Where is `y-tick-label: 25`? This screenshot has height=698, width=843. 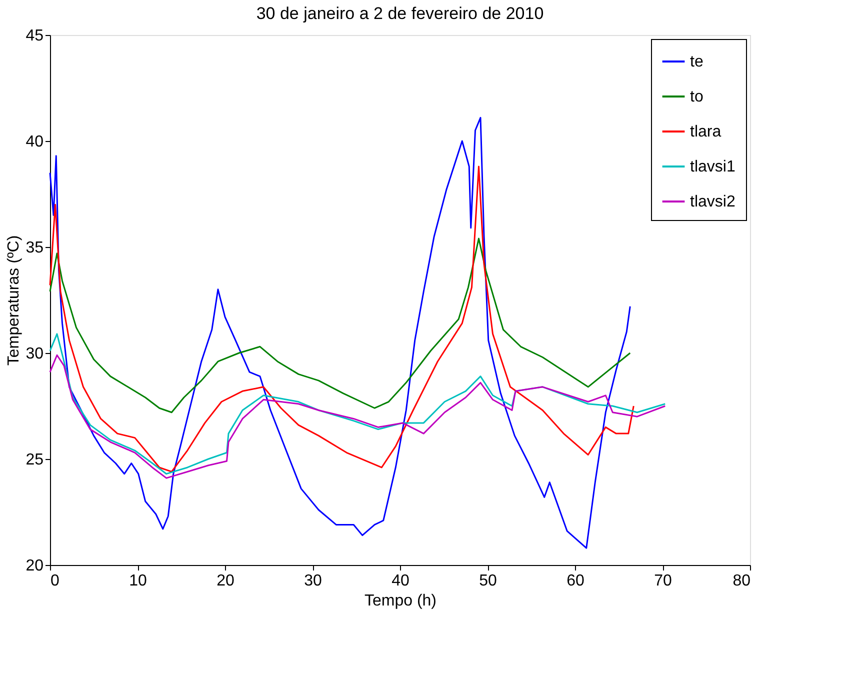 y-tick-label: 25 is located at coordinates (35, 460).